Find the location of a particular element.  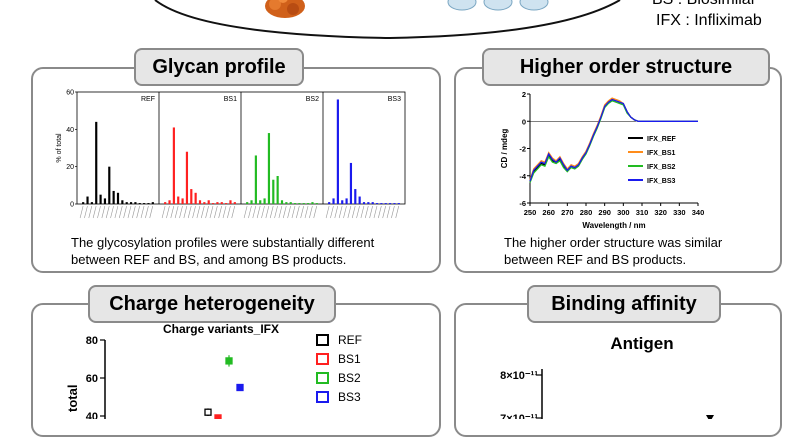

glycan-y-tick-label: 20 is located at coordinates (70, 167).